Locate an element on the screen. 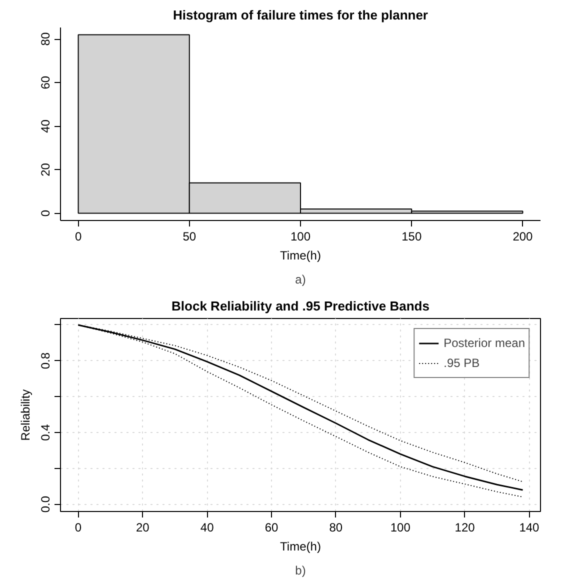 This screenshot has width=570, height=583. y-tick-label: 0 is located at coordinates (45, 213).